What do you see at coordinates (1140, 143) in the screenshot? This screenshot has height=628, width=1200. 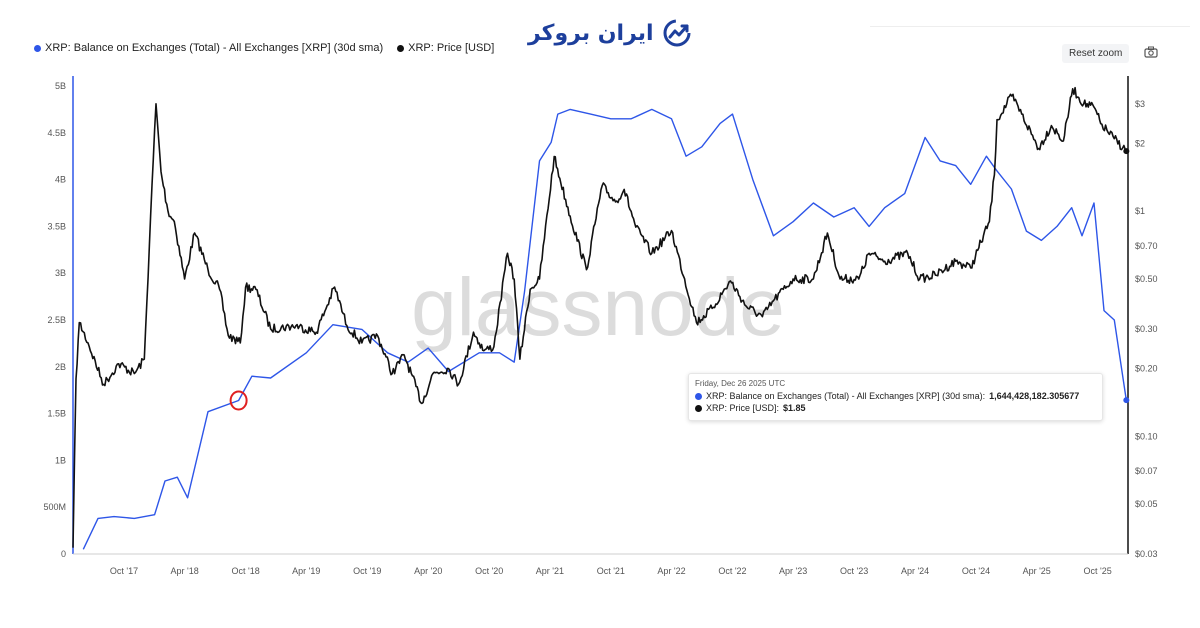 I see `y-right-tick-label: $2` at bounding box center [1140, 143].